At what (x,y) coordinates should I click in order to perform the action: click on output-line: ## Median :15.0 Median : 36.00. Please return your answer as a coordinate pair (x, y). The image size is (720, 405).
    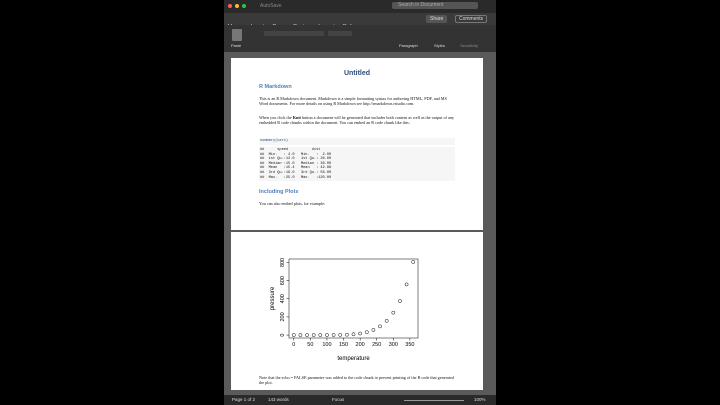
    Looking at the image, I should click on (298, 163).